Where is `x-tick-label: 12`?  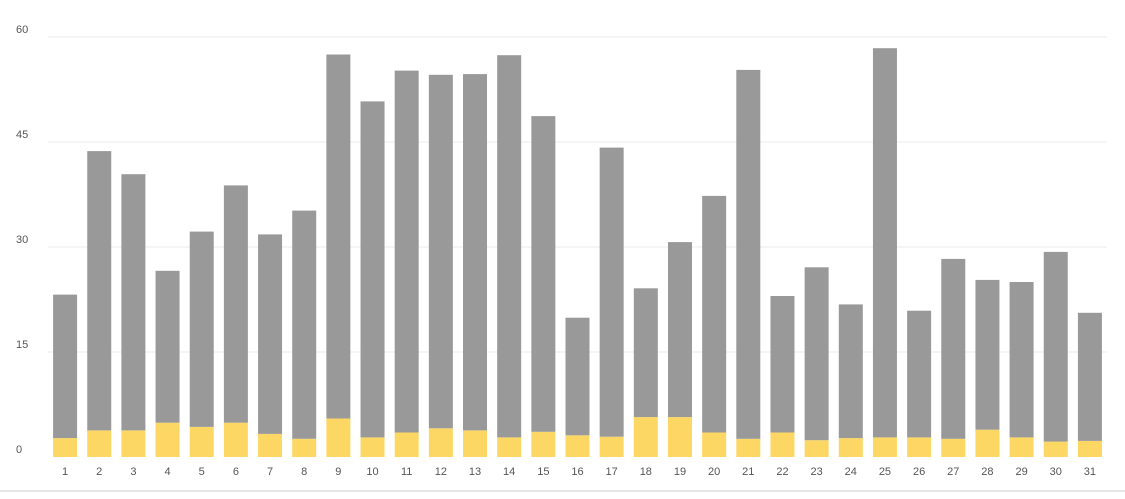 x-tick-label: 12 is located at coordinates (441, 472).